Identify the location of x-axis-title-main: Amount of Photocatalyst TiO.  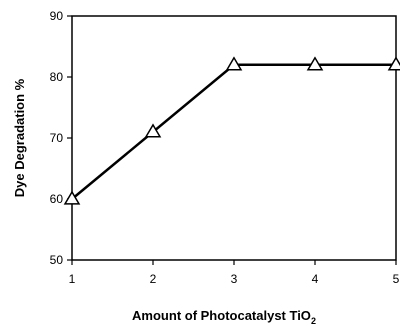
(221, 315).